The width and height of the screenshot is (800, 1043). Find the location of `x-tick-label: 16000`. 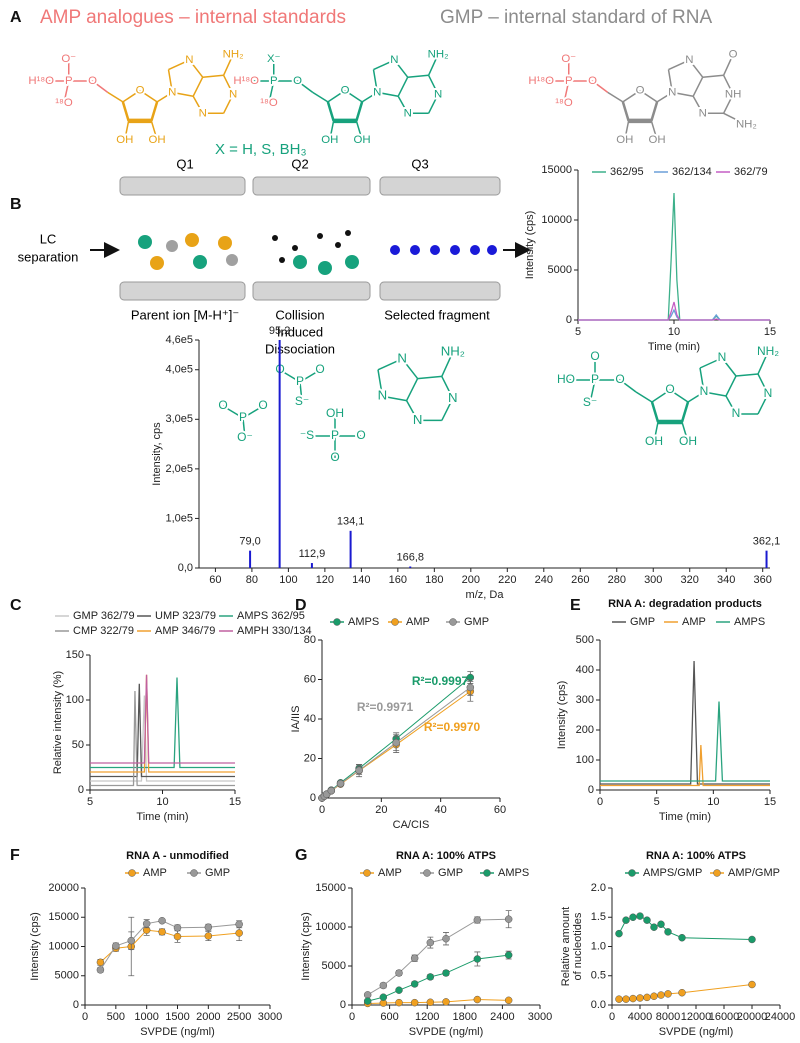

x-tick-label: 16000 is located at coordinates (724, 1017).